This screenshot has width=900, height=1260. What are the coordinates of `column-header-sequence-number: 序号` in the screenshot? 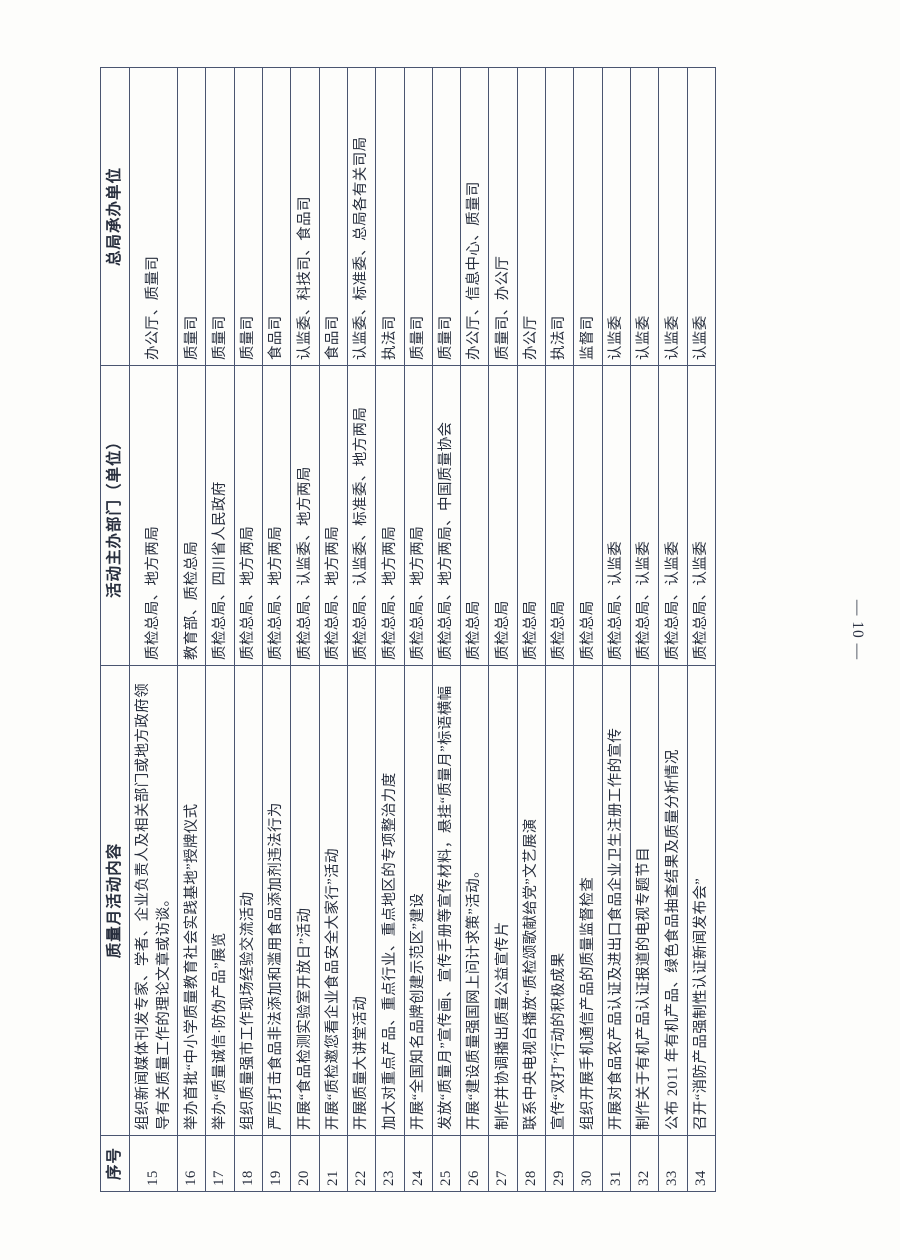 It's located at (115, 1163).